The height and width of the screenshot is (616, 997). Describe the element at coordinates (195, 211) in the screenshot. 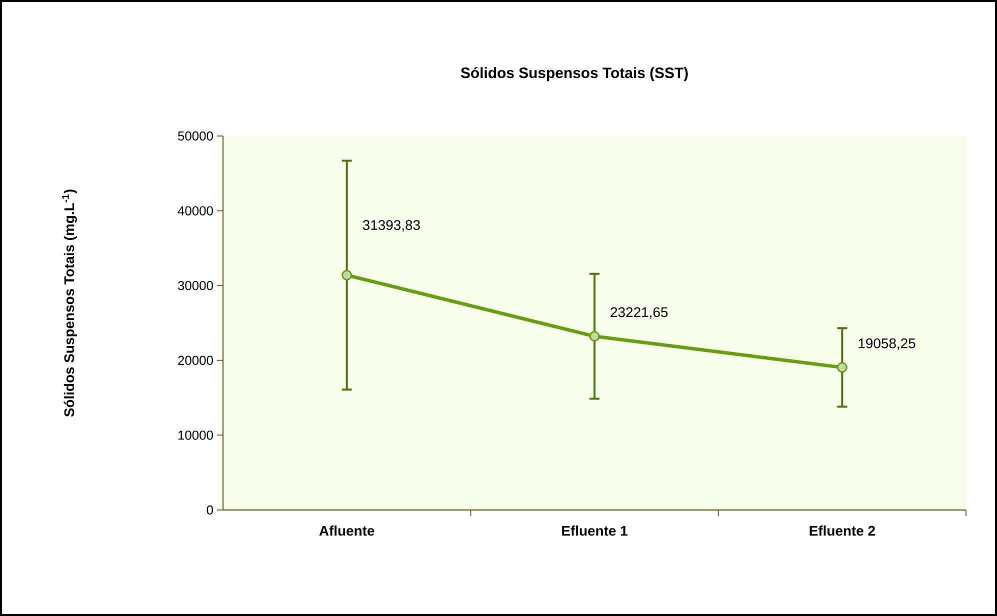

I see `y-tick-label: 40000` at that location.